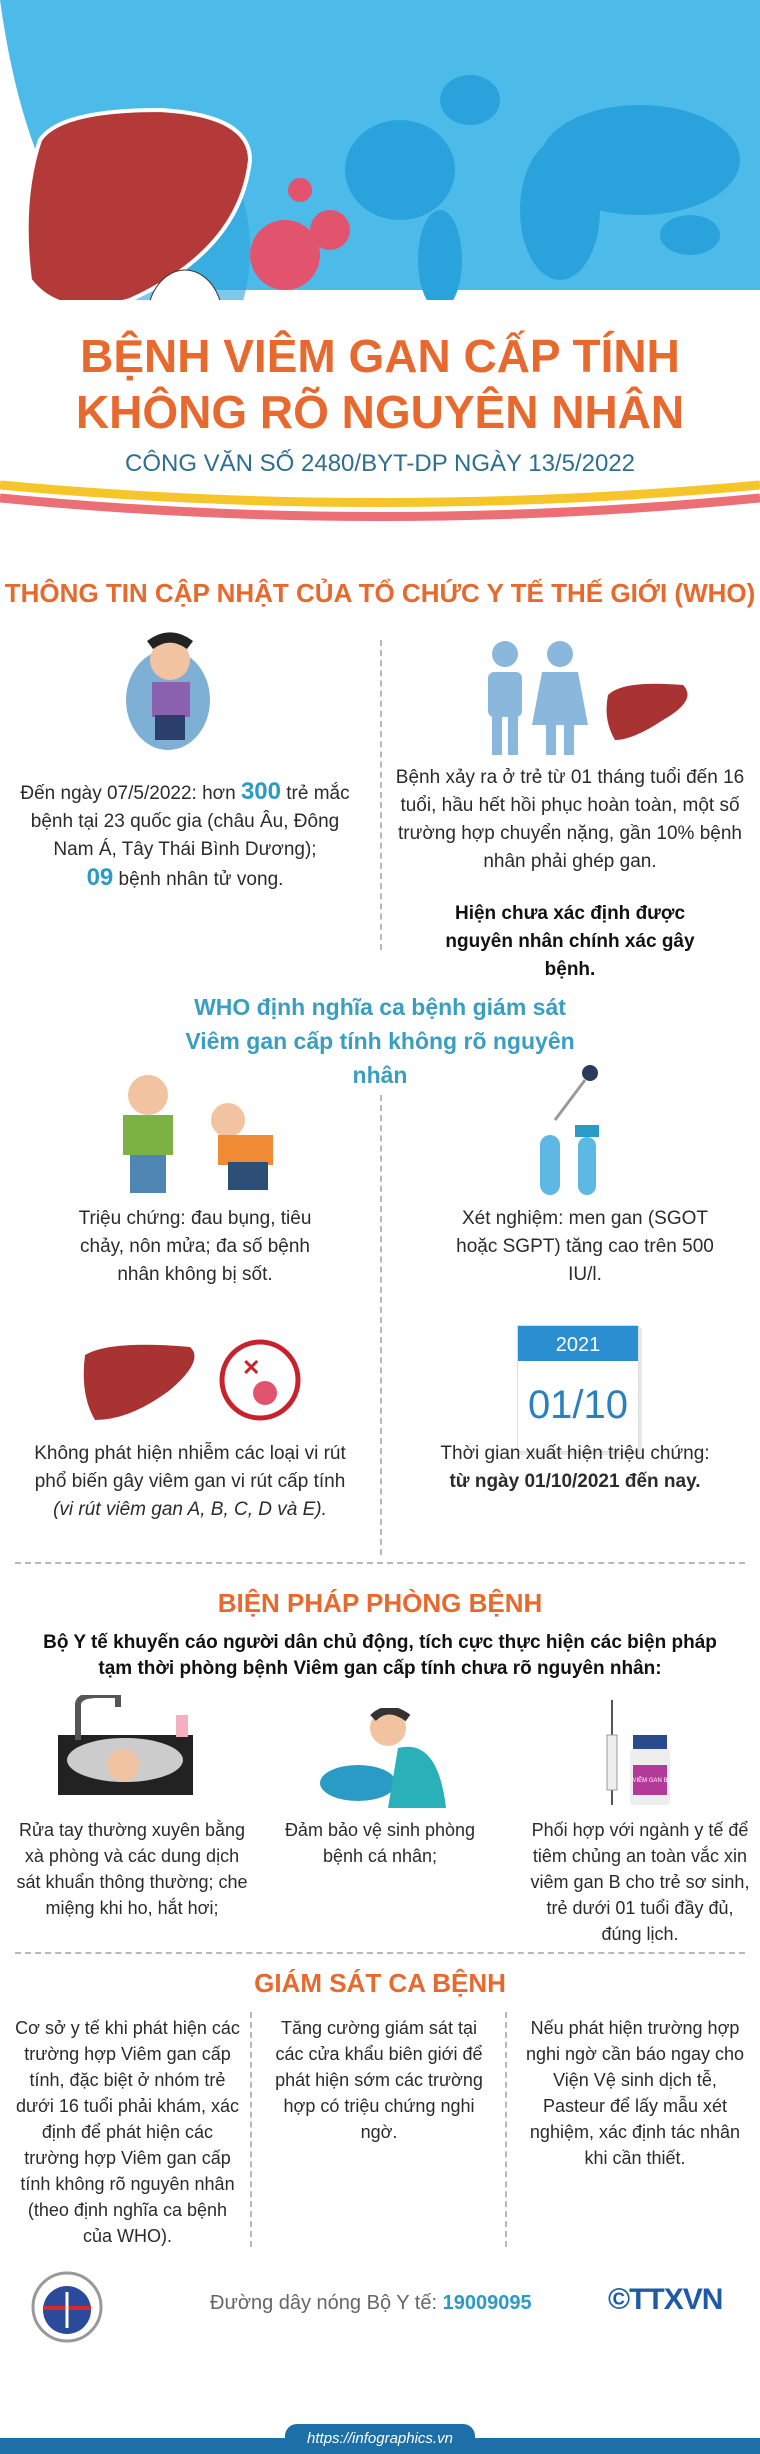  Describe the element at coordinates (487, 2303) in the screenshot. I see `hotline-number: 19009095` at that location.